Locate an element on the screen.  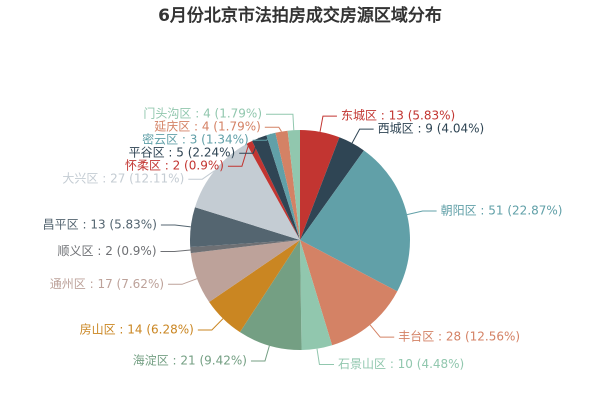
data-label: 延庆区 : 4 (1.79%) is located at coordinates (207, 127).